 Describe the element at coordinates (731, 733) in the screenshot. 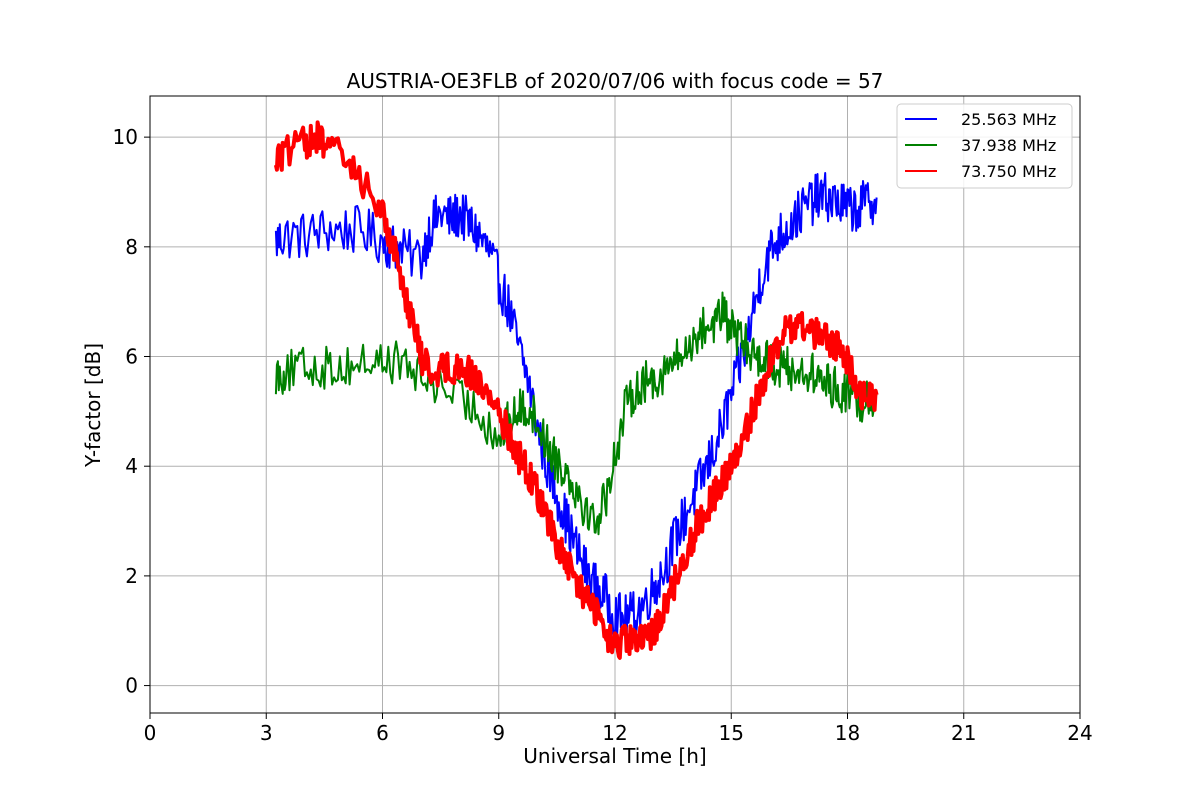

I see `x-tick-label: 15` at that location.